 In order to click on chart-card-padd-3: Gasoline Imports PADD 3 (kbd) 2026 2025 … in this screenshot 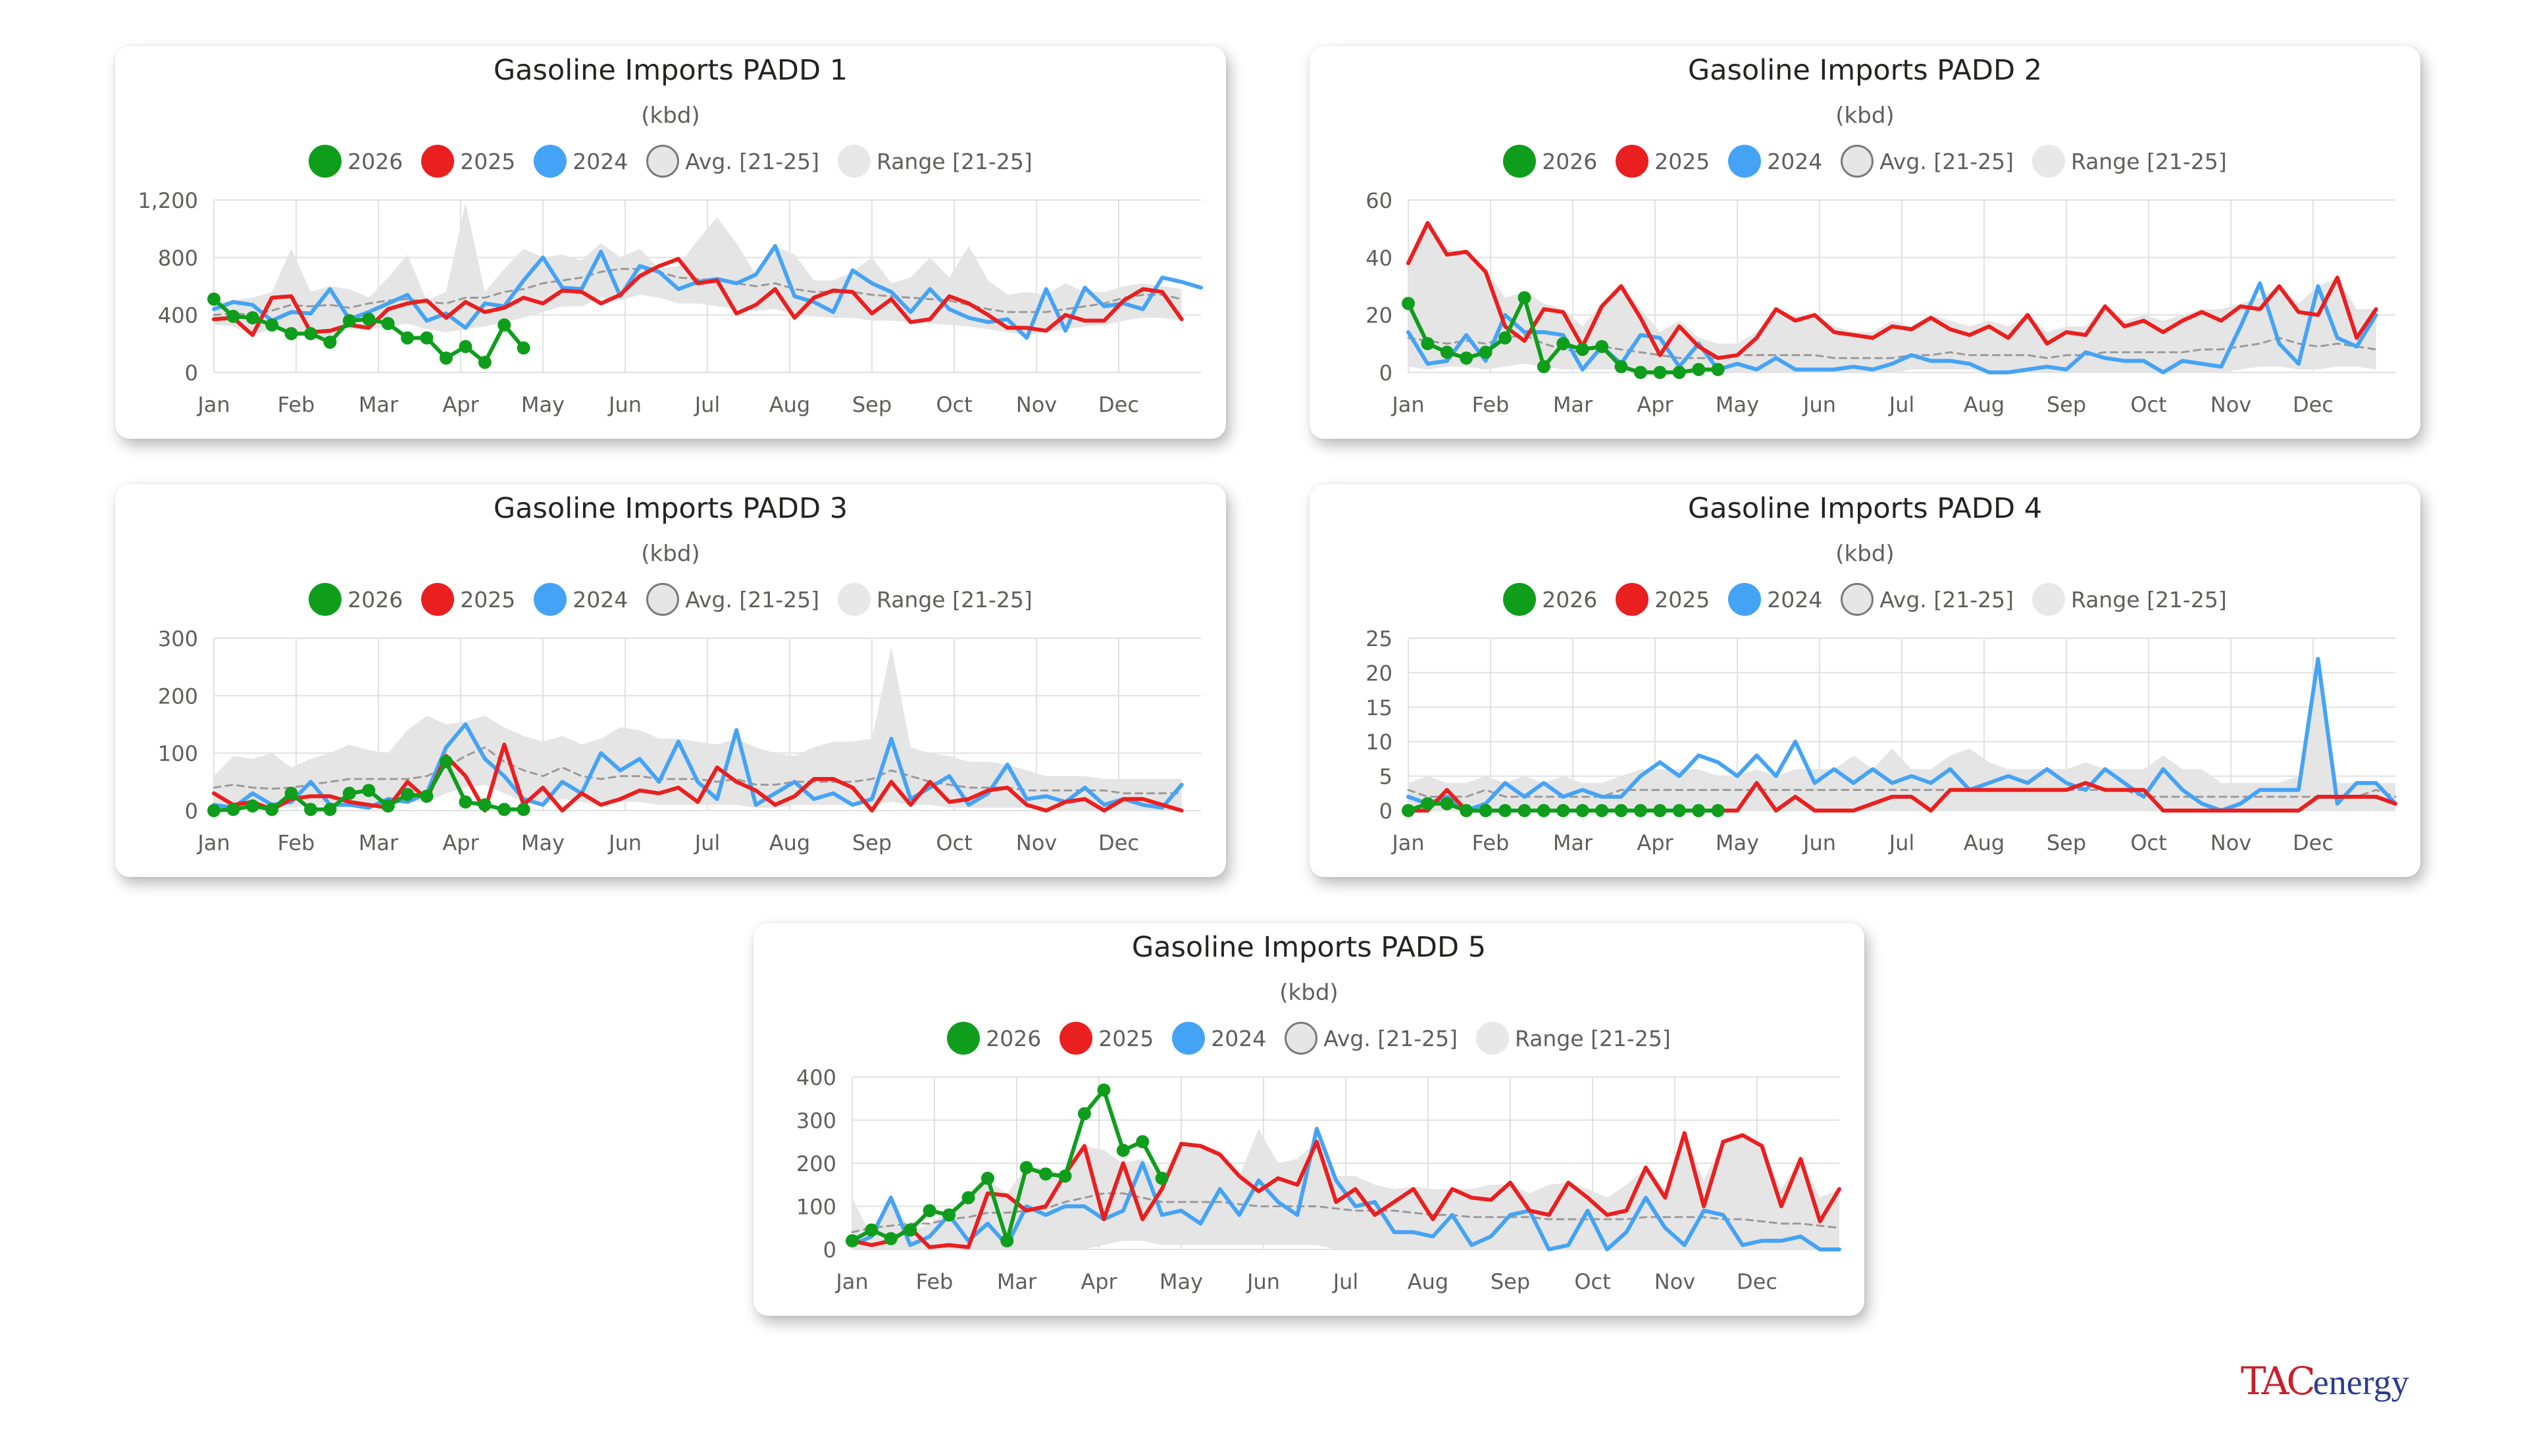, I will do `click(670, 680)`.